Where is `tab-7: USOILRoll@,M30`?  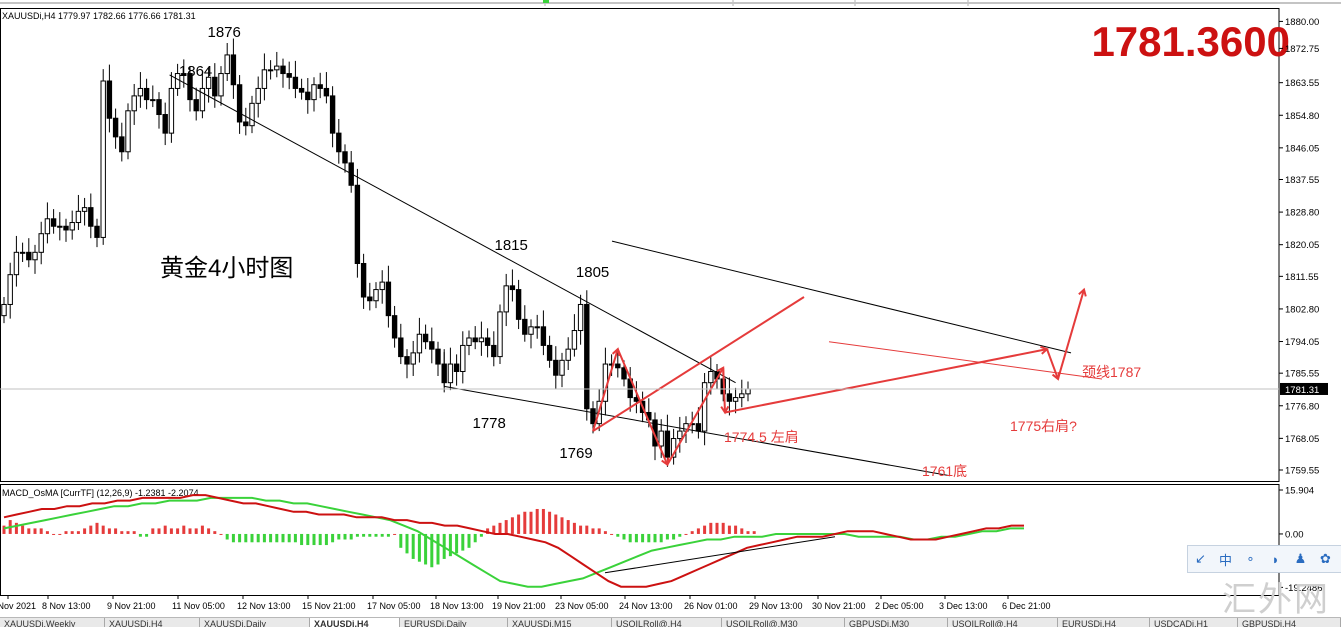
tab-7: USOILRoll@,M30 is located at coordinates (783, 622).